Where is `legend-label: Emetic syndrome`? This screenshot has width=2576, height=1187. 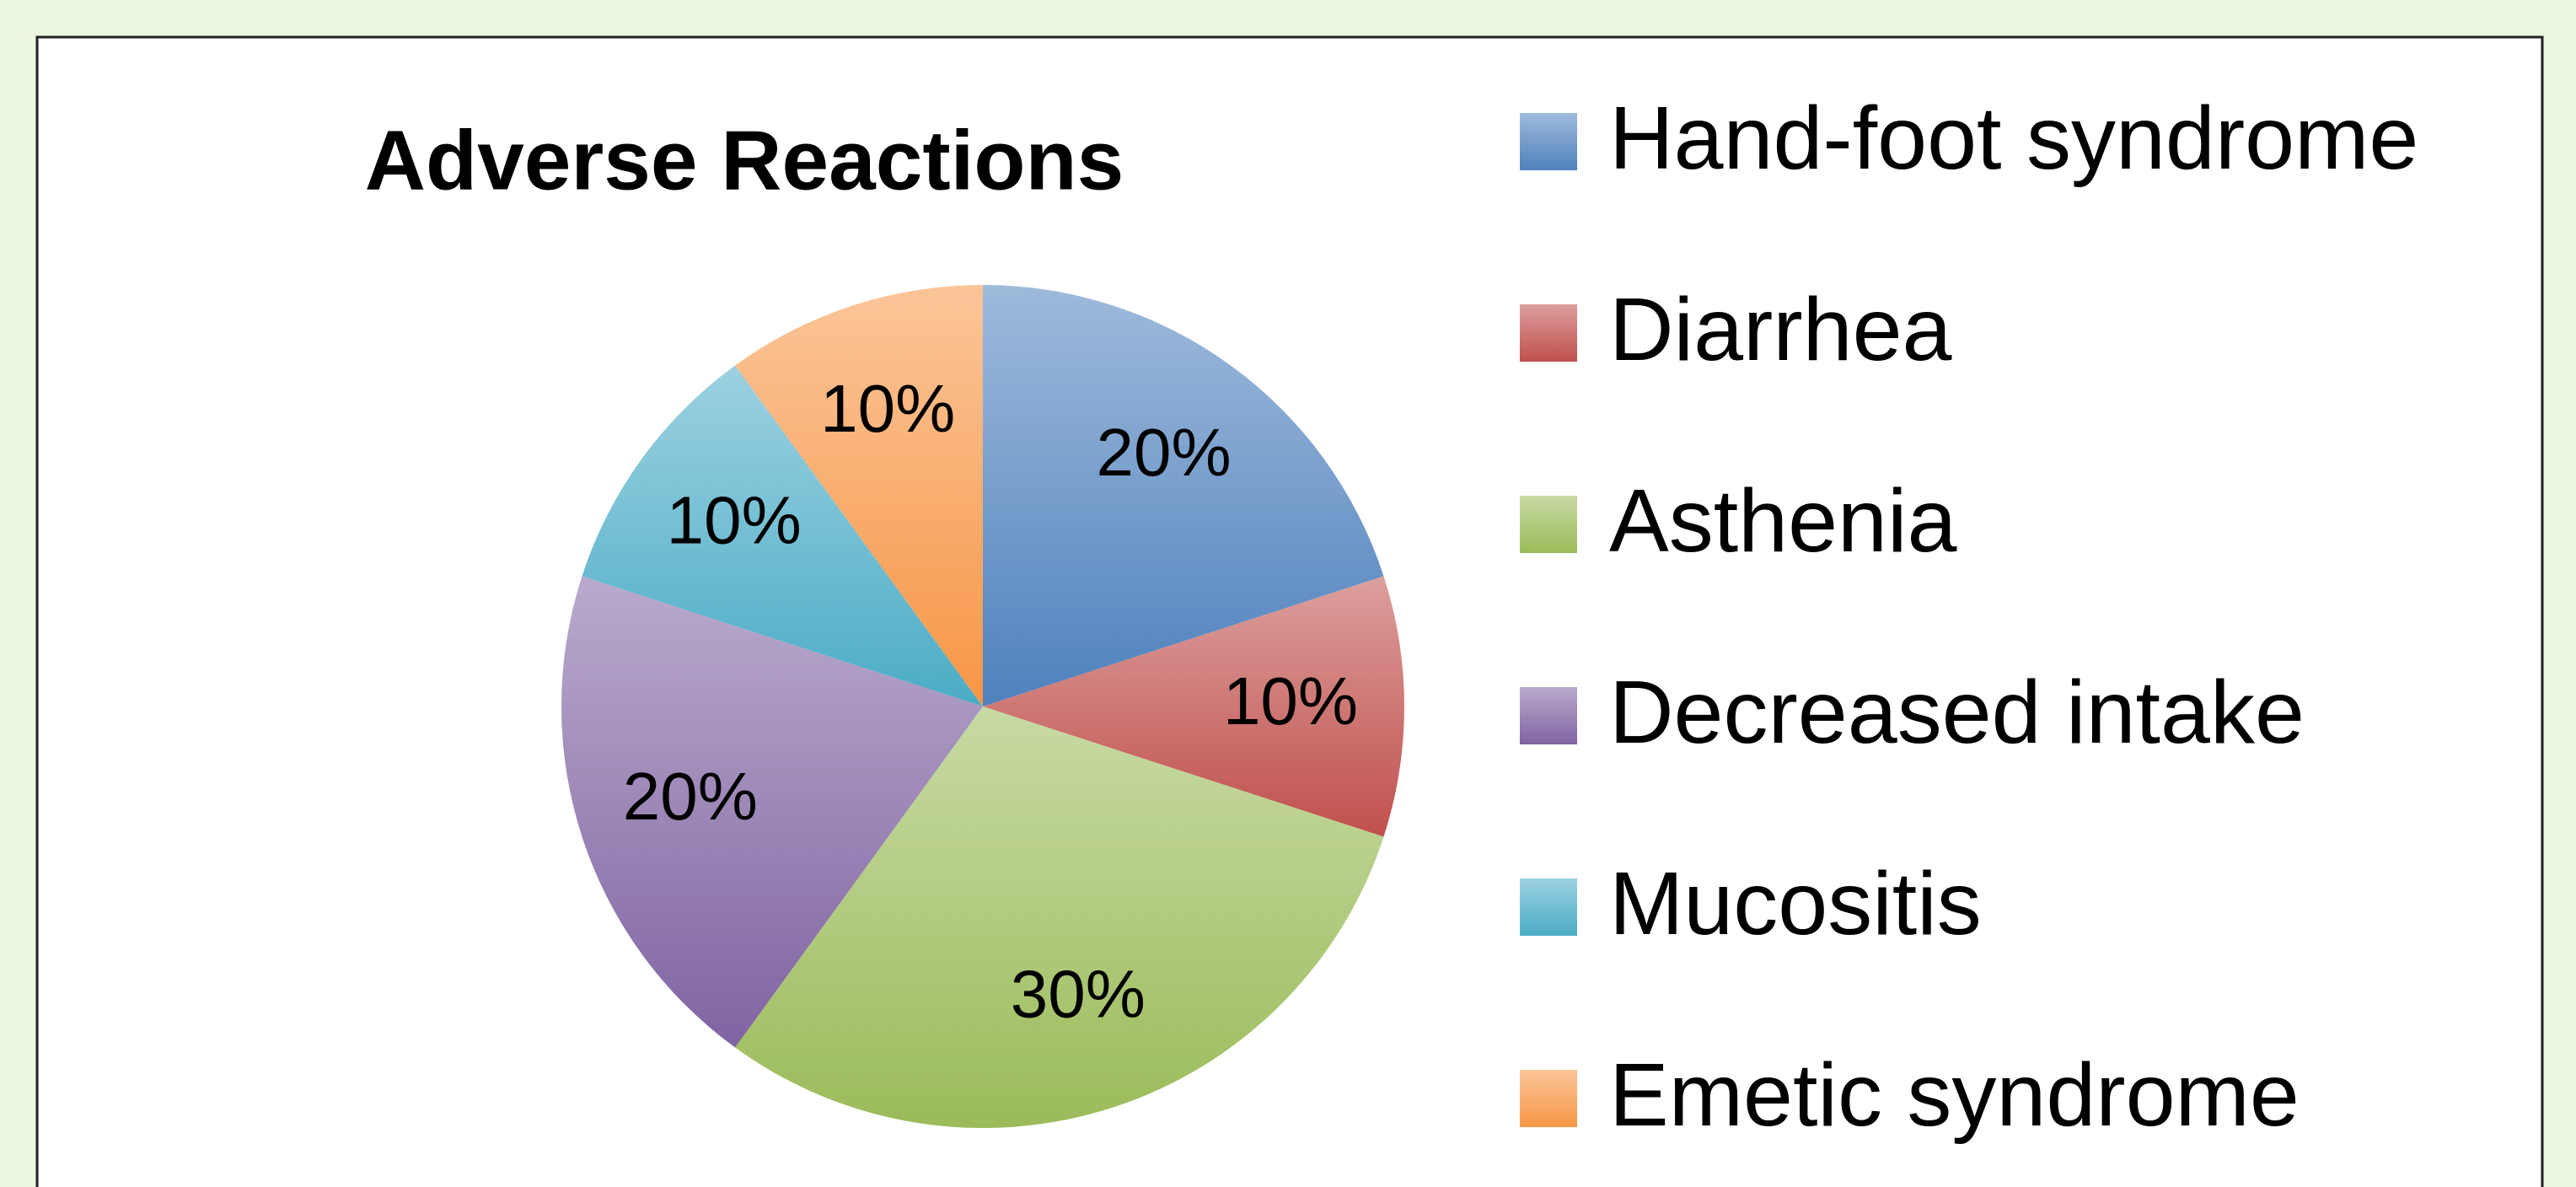
legend-label: Emetic syndrome is located at coordinates (1954, 1095).